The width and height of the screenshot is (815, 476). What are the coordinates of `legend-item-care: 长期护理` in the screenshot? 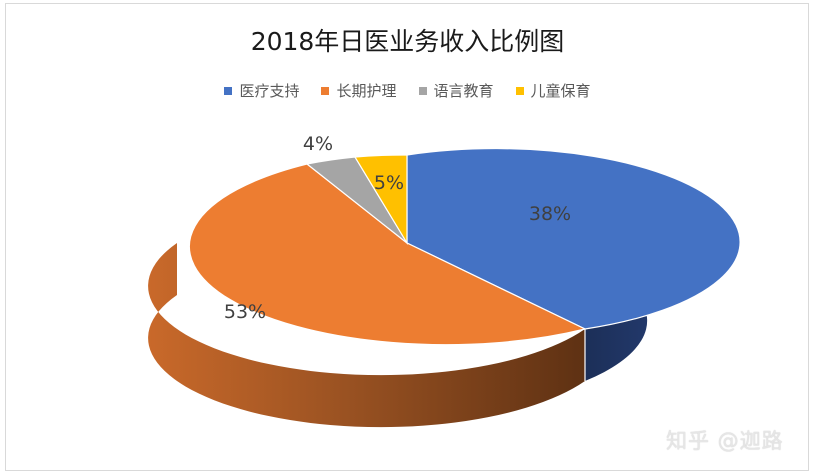 It's located at (359, 90).